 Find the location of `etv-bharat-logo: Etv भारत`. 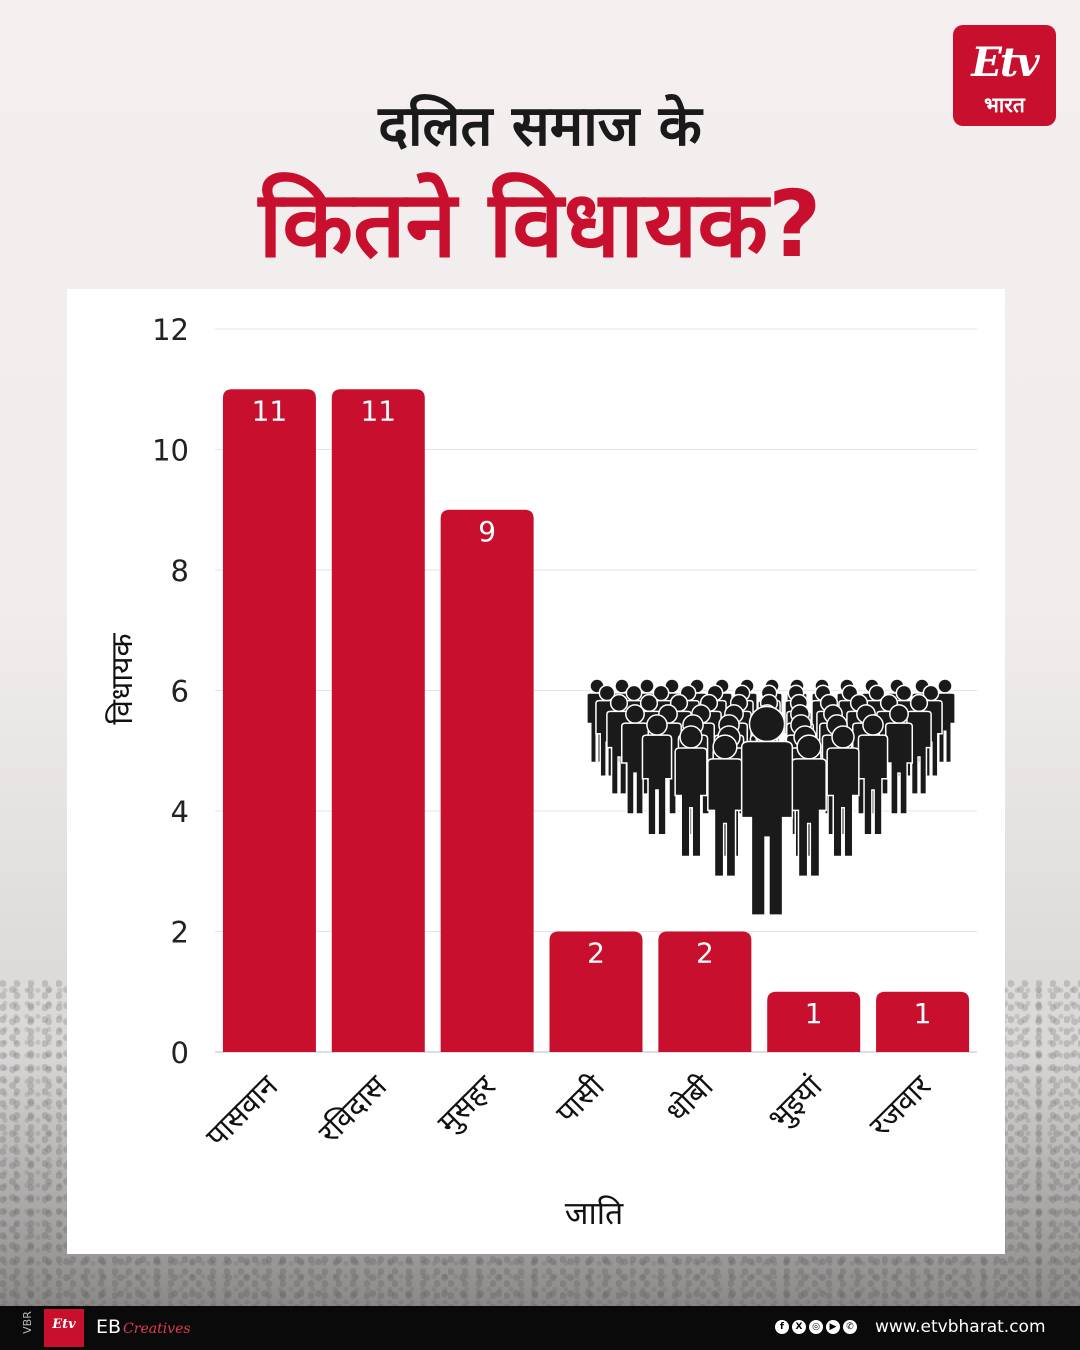

etv-bharat-logo: Etv भारत is located at coordinates (1004, 75).